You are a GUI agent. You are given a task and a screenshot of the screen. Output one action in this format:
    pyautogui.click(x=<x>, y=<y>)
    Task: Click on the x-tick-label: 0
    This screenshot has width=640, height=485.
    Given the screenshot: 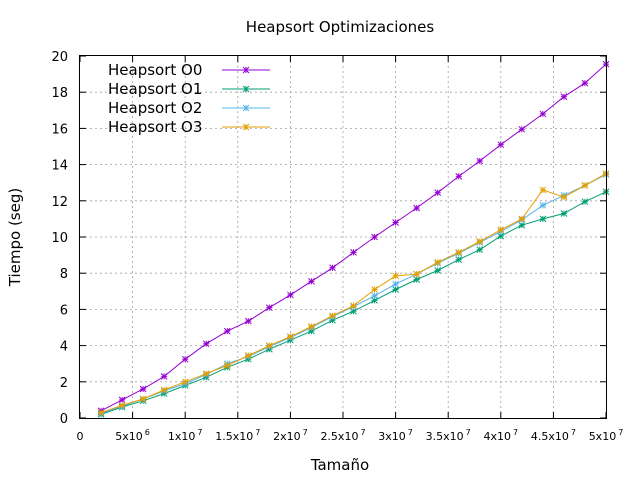 What is the action you would take?
    pyautogui.click(x=80, y=436)
    